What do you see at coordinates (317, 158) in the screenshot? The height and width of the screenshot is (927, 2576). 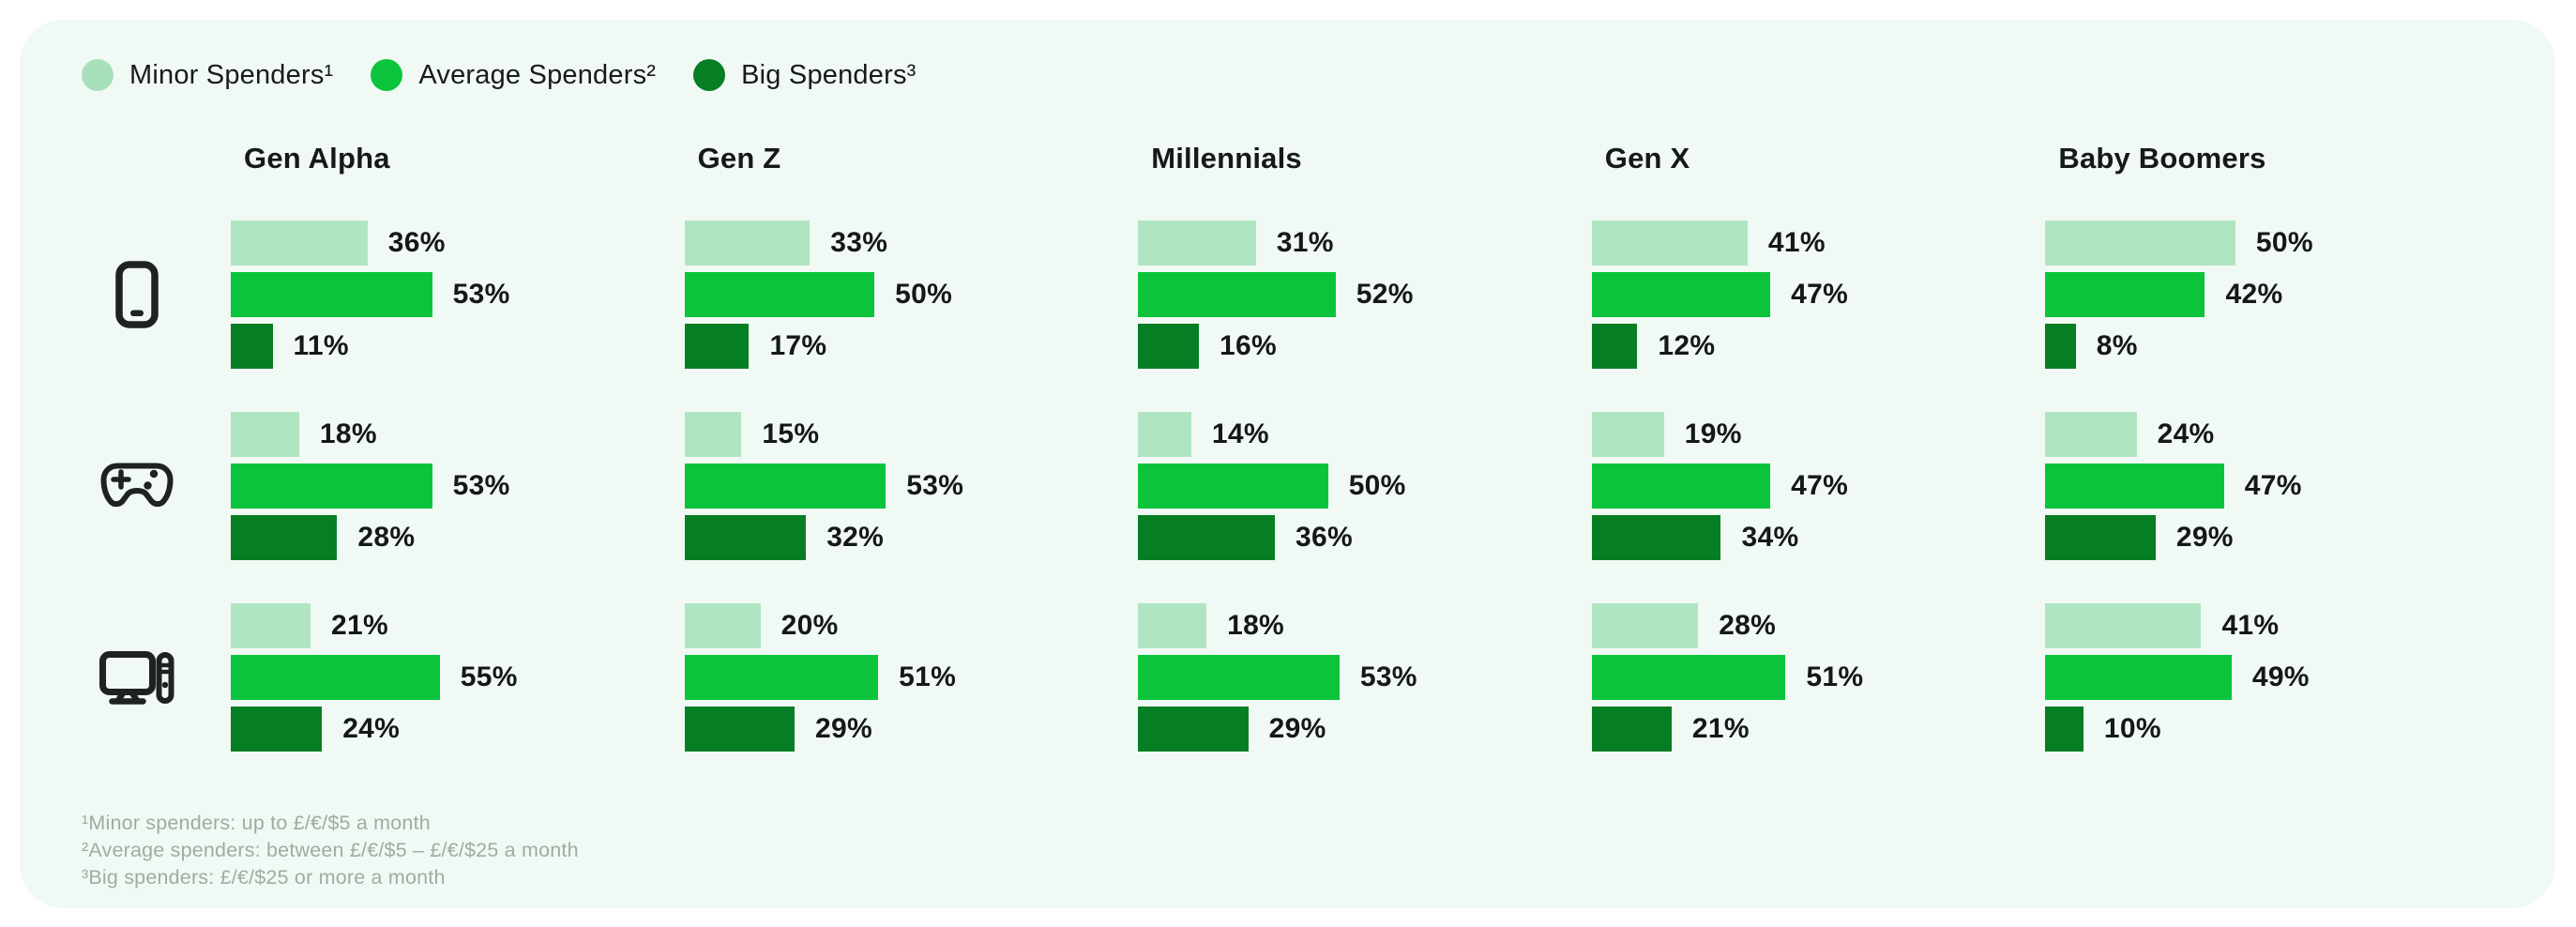 I see `column-header-gen-alpha: Gen Alpha` at bounding box center [317, 158].